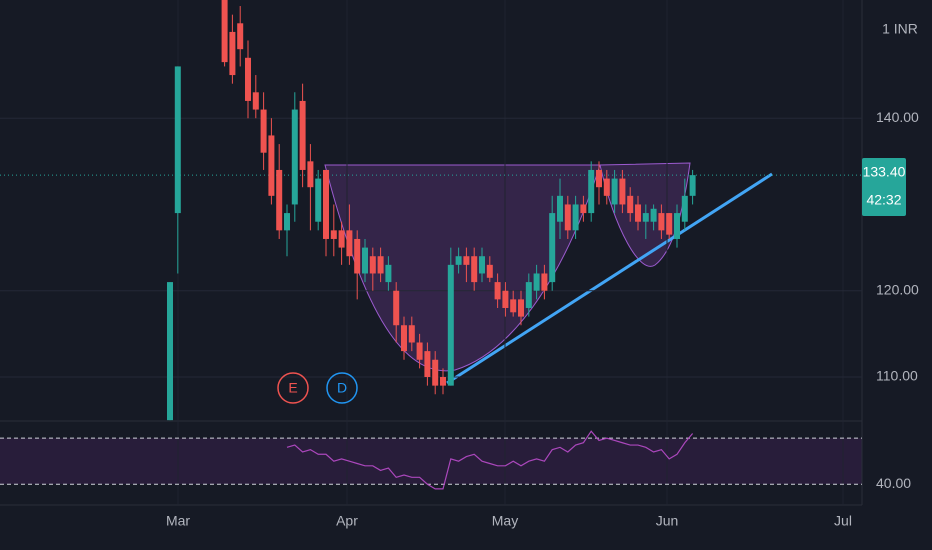 This screenshot has width=932, height=550. What do you see at coordinates (884, 172) in the screenshot?
I see `last-price-label: 133.40` at bounding box center [884, 172].